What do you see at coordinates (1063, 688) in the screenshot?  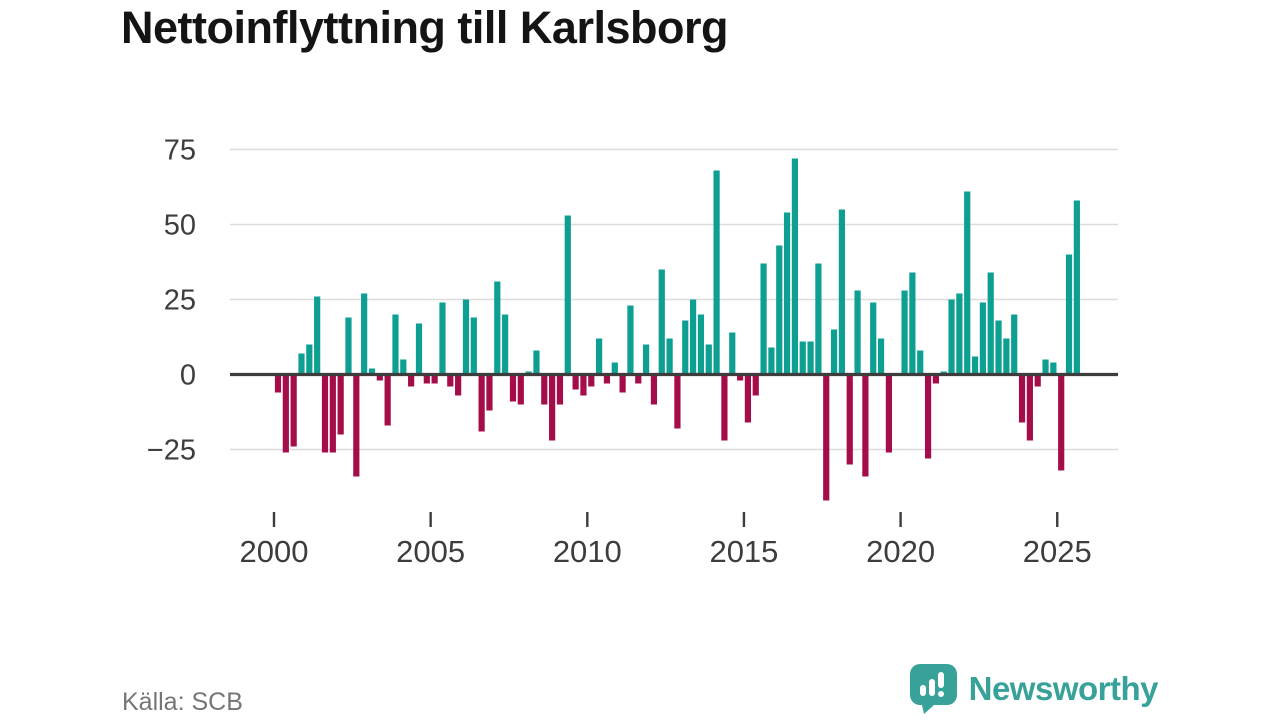 I see `logo-wordmark: Newsworthy` at bounding box center [1063, 688].